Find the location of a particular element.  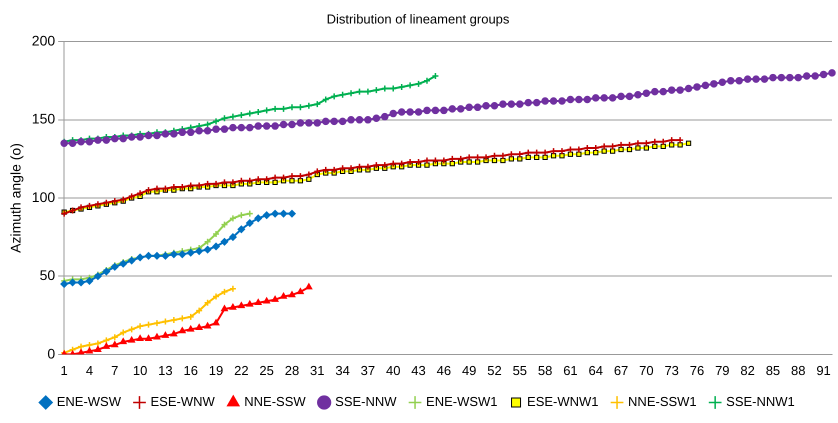

x-tick-label: 31 is located at coordinates (317, 370).